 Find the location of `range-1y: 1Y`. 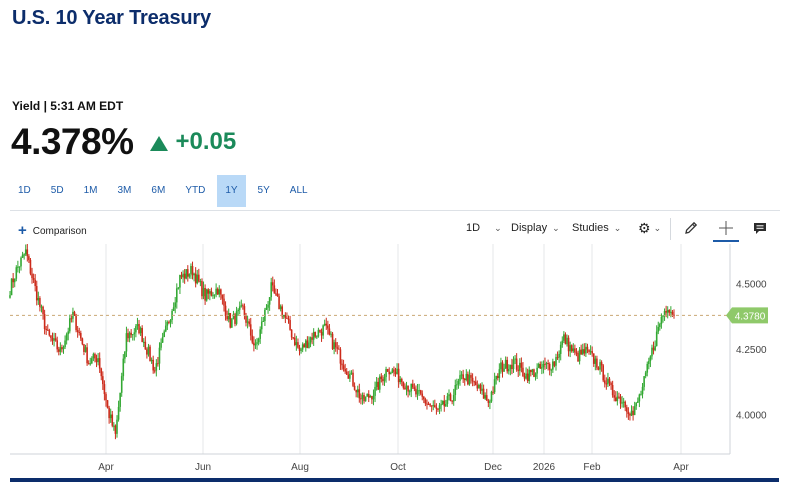

range-1y: 1Y is located at coordinates (231, 191).